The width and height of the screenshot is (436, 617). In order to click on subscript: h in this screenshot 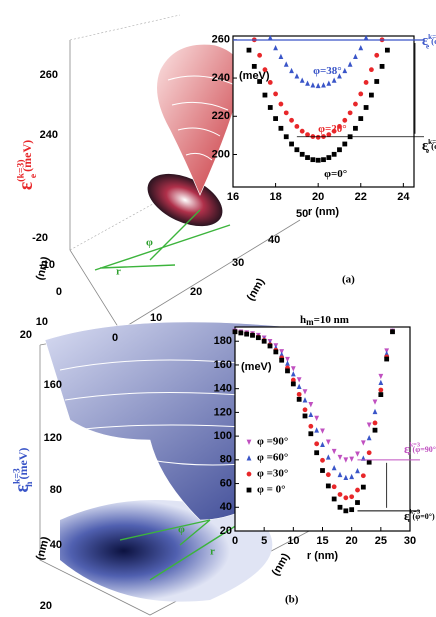, I will do `click(29, 484)`.